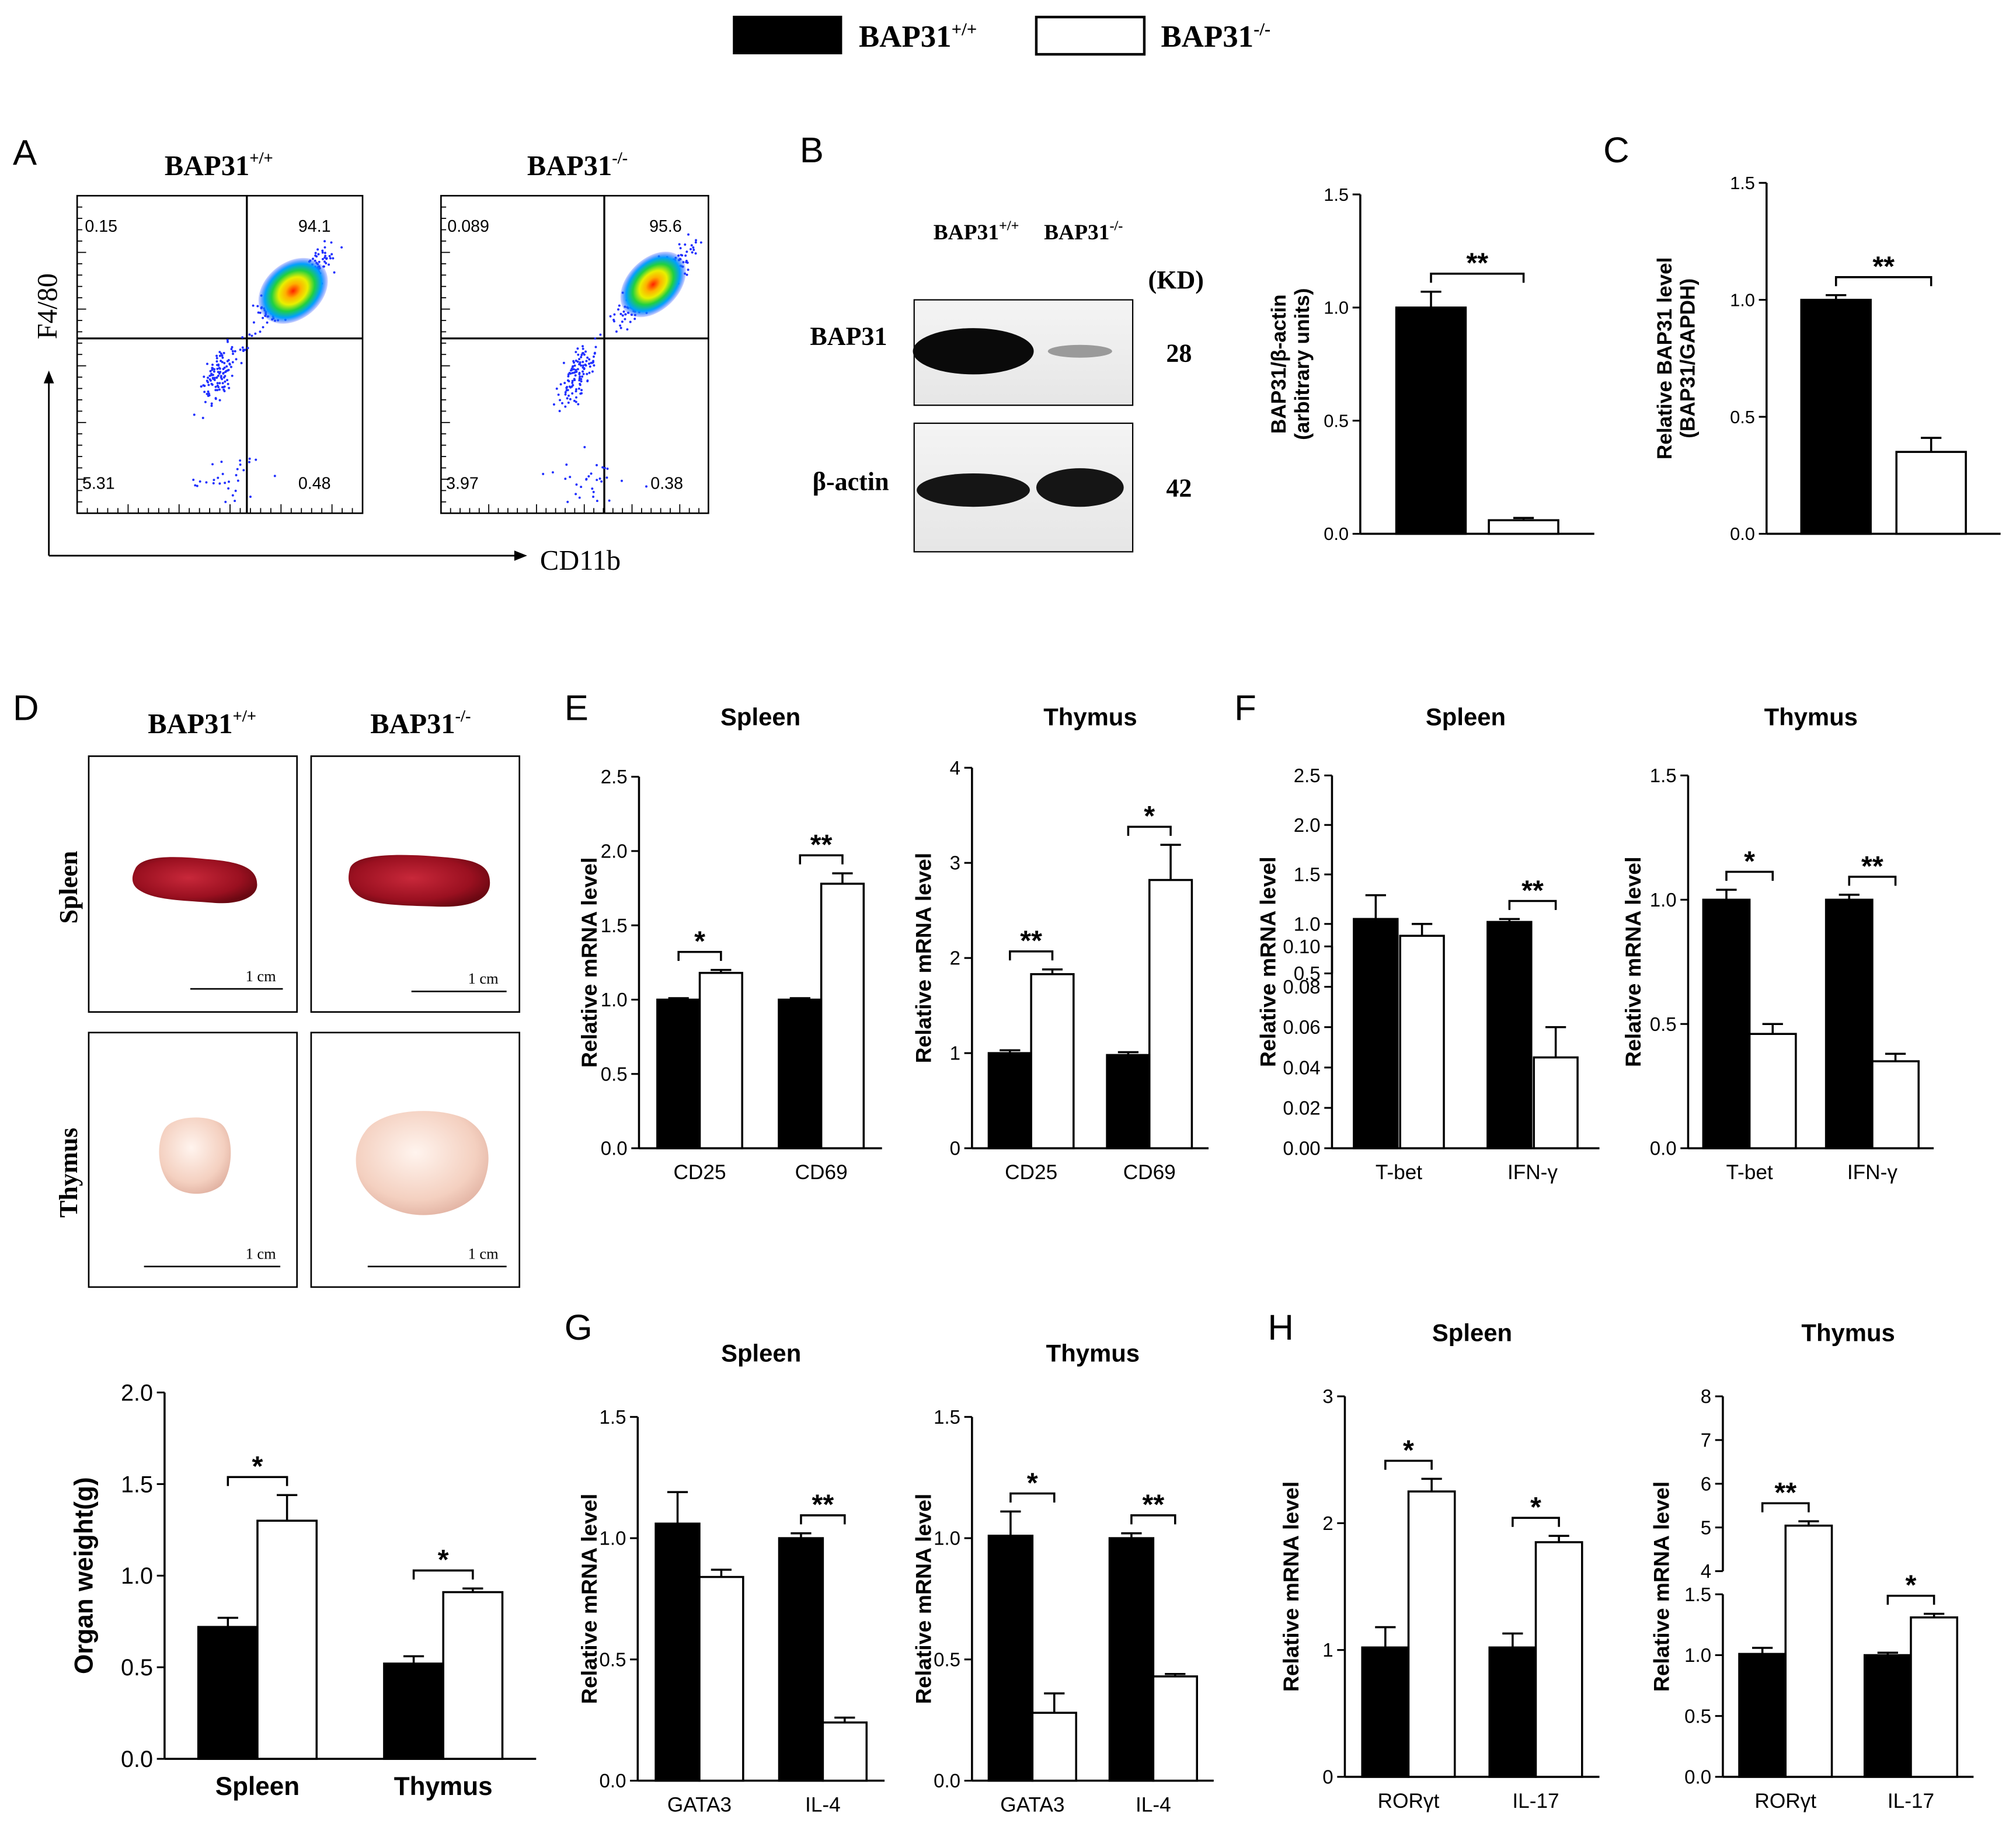  Describe the element at coordinates (1327, 1777) in the screenshot. I see `y-tick-label: 0` at that location.